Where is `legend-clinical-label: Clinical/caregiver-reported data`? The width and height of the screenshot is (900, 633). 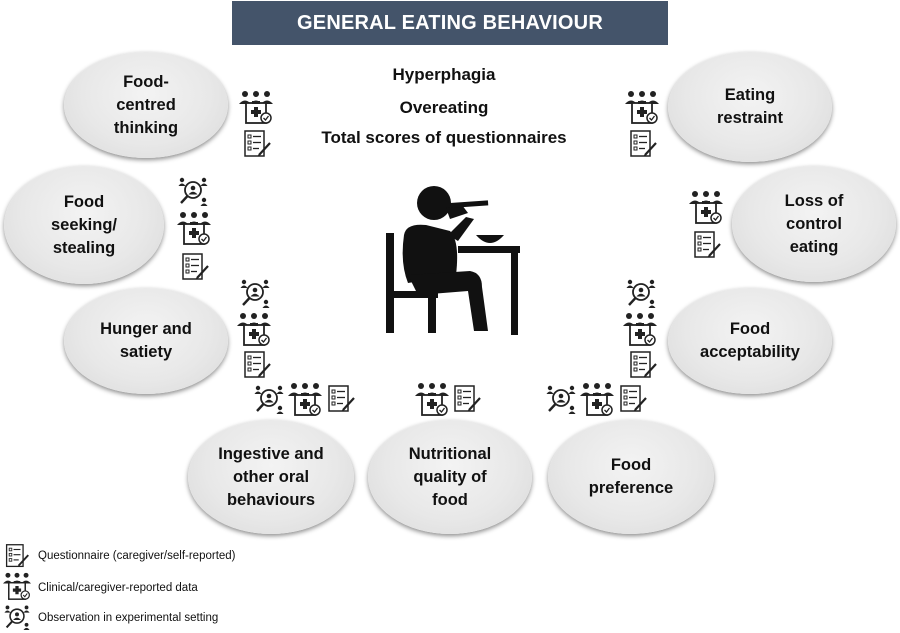 legend-clinical-label: Clinical/caregiver-reported data is located at coordinates (118, 588).